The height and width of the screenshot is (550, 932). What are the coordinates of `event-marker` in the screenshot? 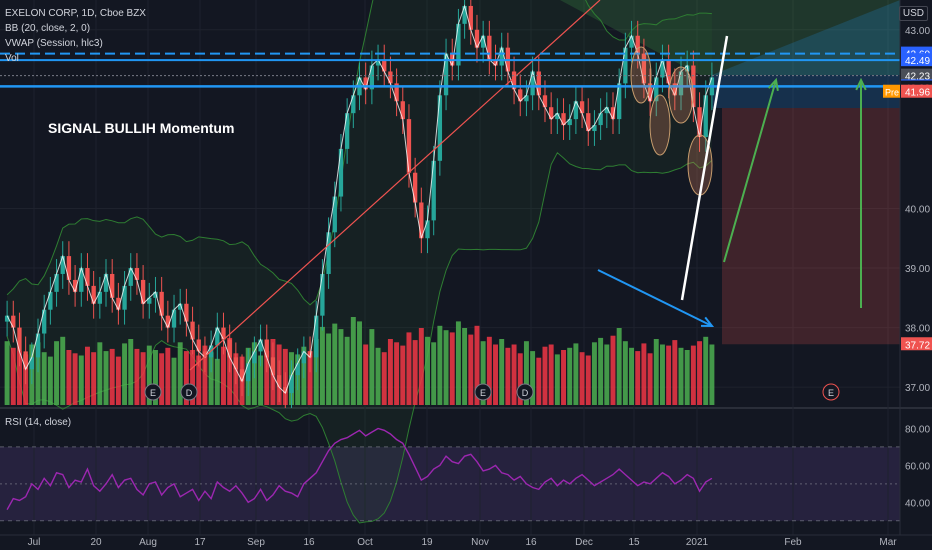 It's located at (831, 392).